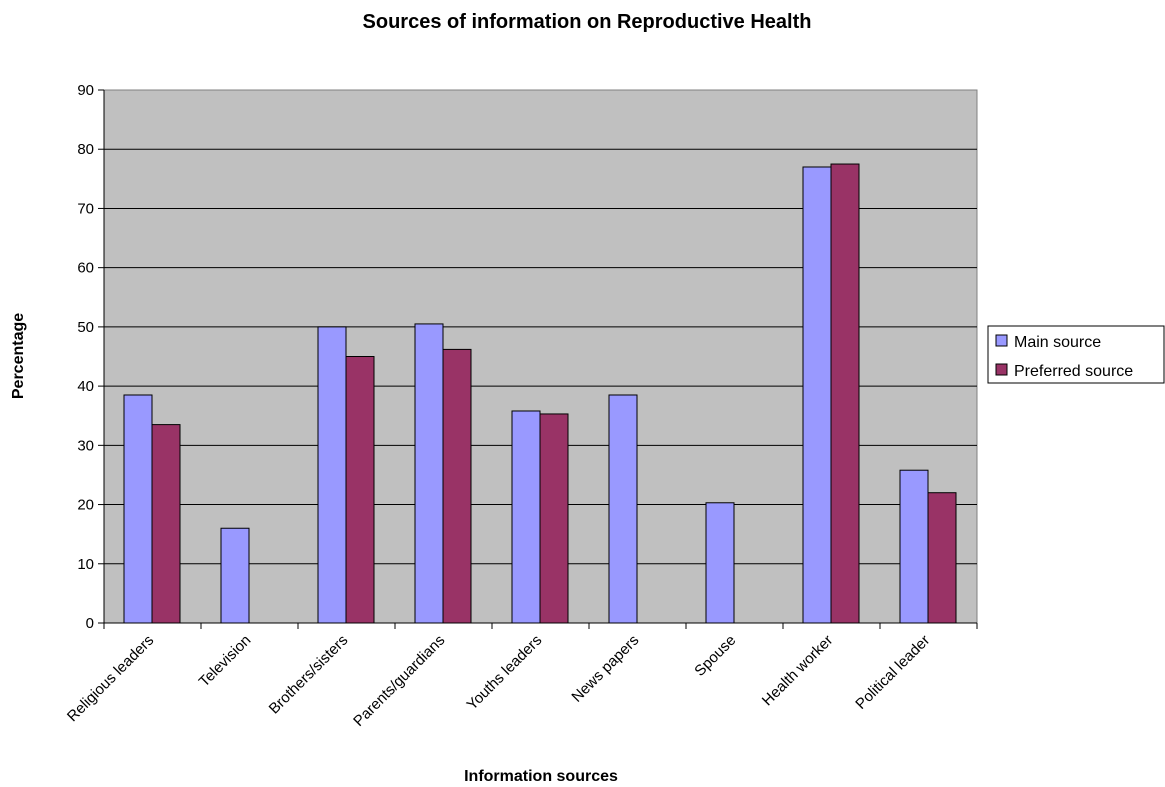 This screenshot has width=1165, height=787. Describe the element at coordinates (85, 505) in the screenshot. I see `y-tick-label: 20` at that location.